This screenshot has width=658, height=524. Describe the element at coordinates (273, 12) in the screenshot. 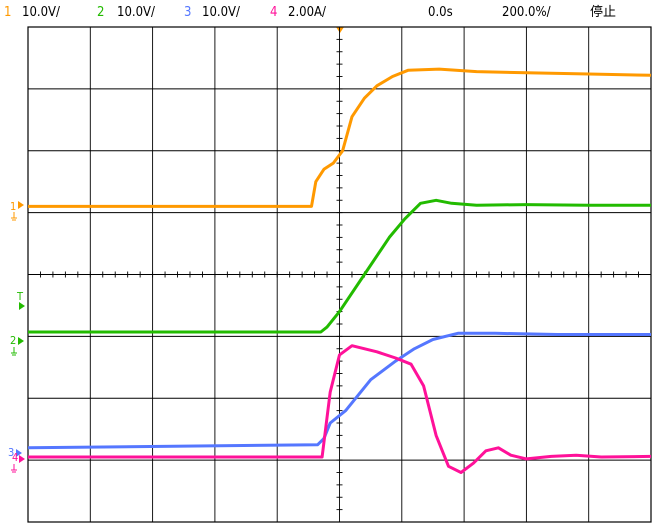

I see `ch4-number: 4` at that location.